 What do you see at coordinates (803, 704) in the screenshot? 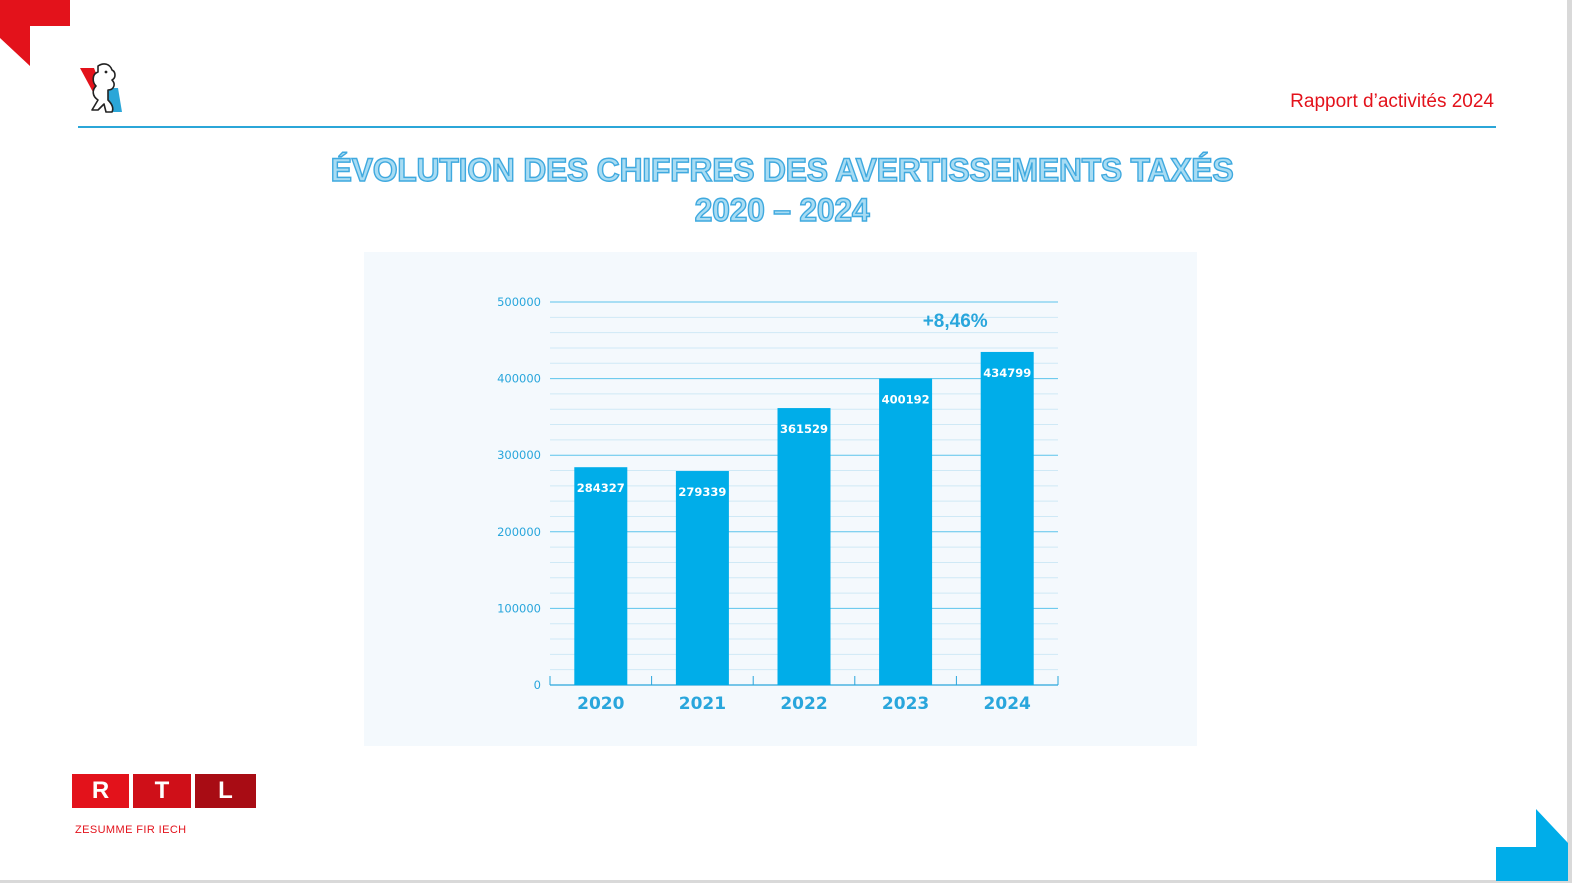
I see `x-category-label: 2022` at bounding box center [803, 704].